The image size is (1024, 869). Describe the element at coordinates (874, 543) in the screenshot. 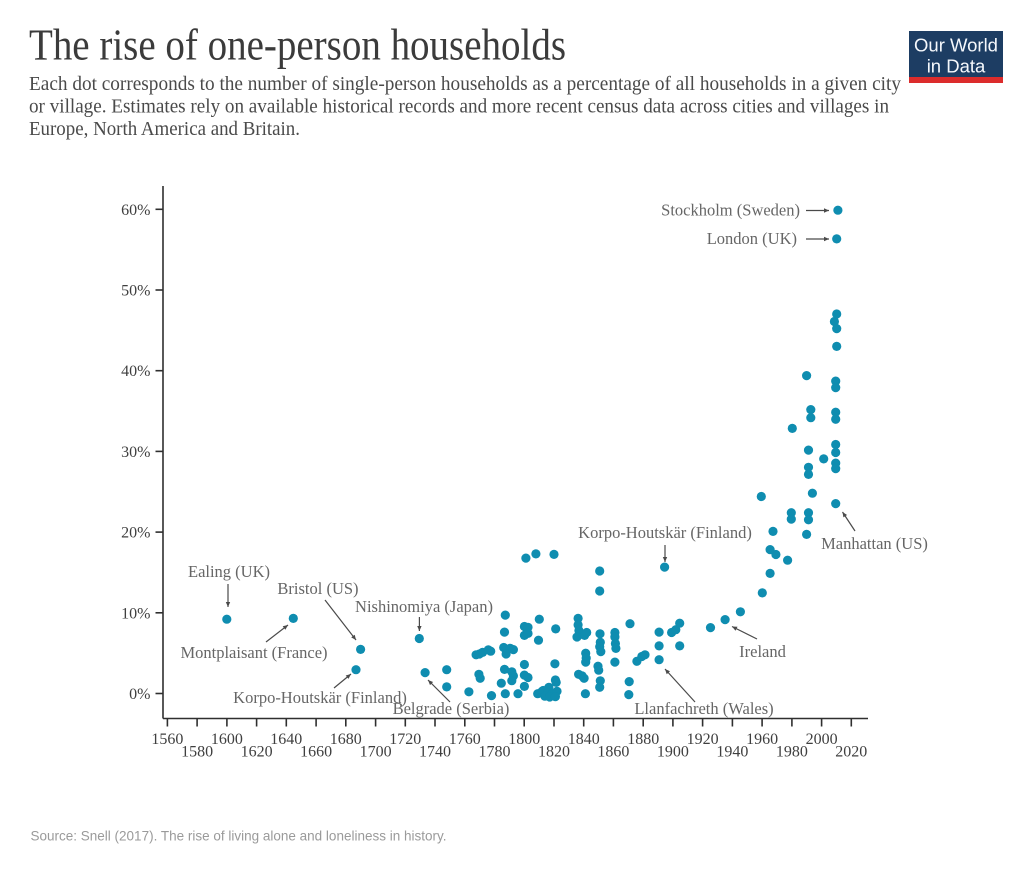

I see `svg-text: Manhattan (US)` at that location.